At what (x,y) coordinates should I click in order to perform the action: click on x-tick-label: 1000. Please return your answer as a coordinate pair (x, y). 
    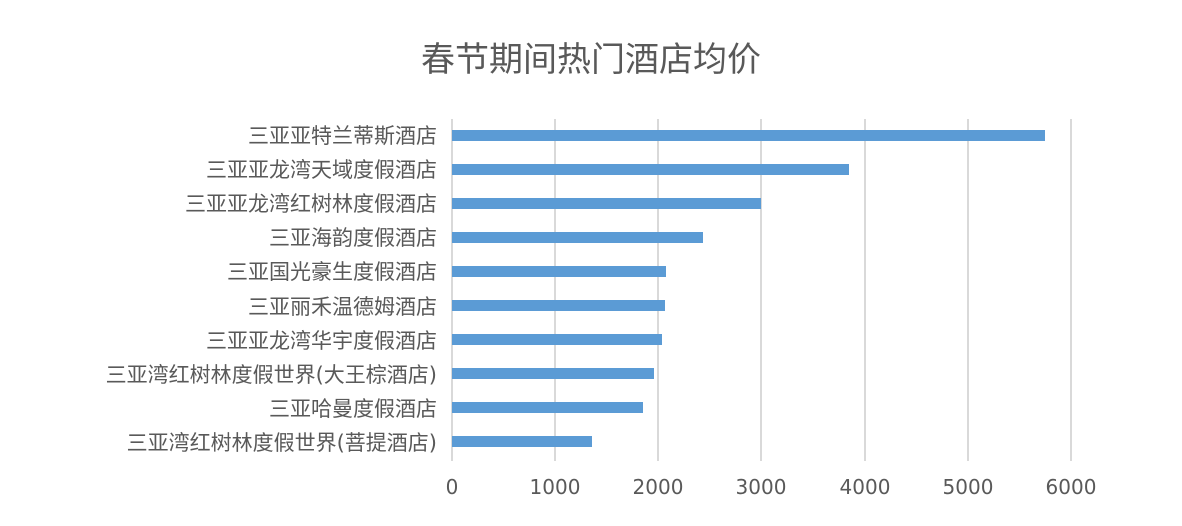
    Looking at the image, I should click on (555, 487).